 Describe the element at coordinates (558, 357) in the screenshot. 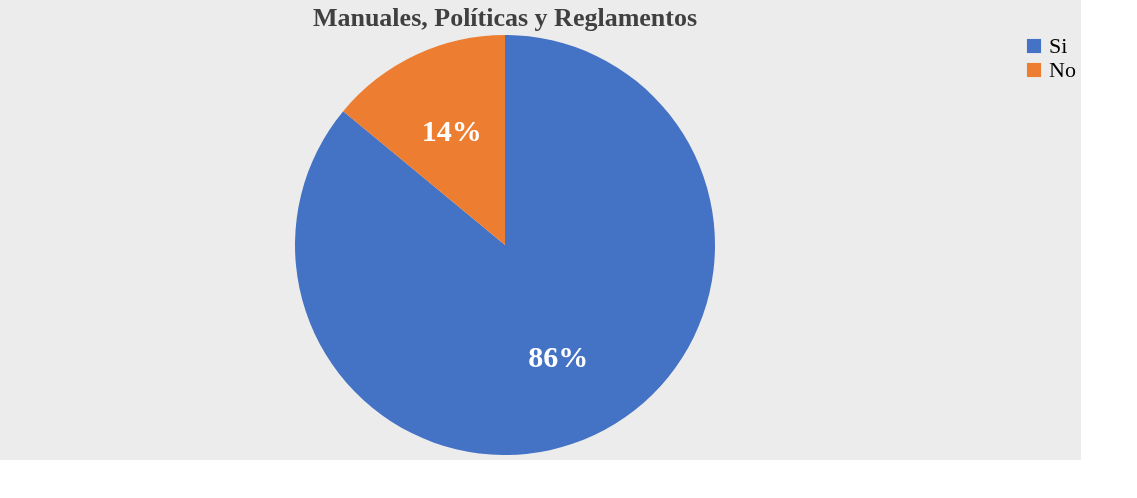

I see `data-label: 86%` at that location.